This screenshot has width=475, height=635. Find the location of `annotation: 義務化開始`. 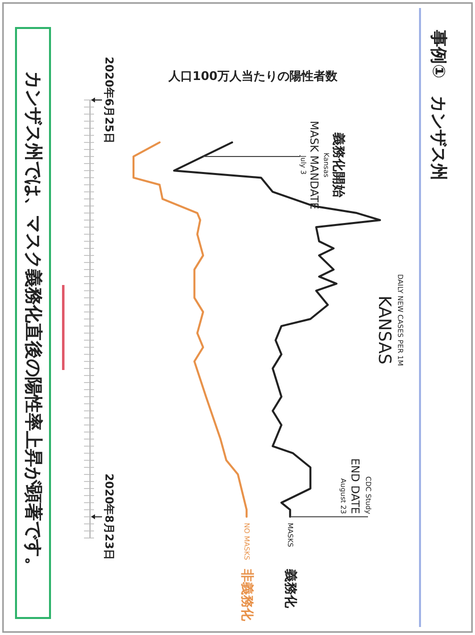

annotation: 義務化開始 is located at coordinates (338, 165).